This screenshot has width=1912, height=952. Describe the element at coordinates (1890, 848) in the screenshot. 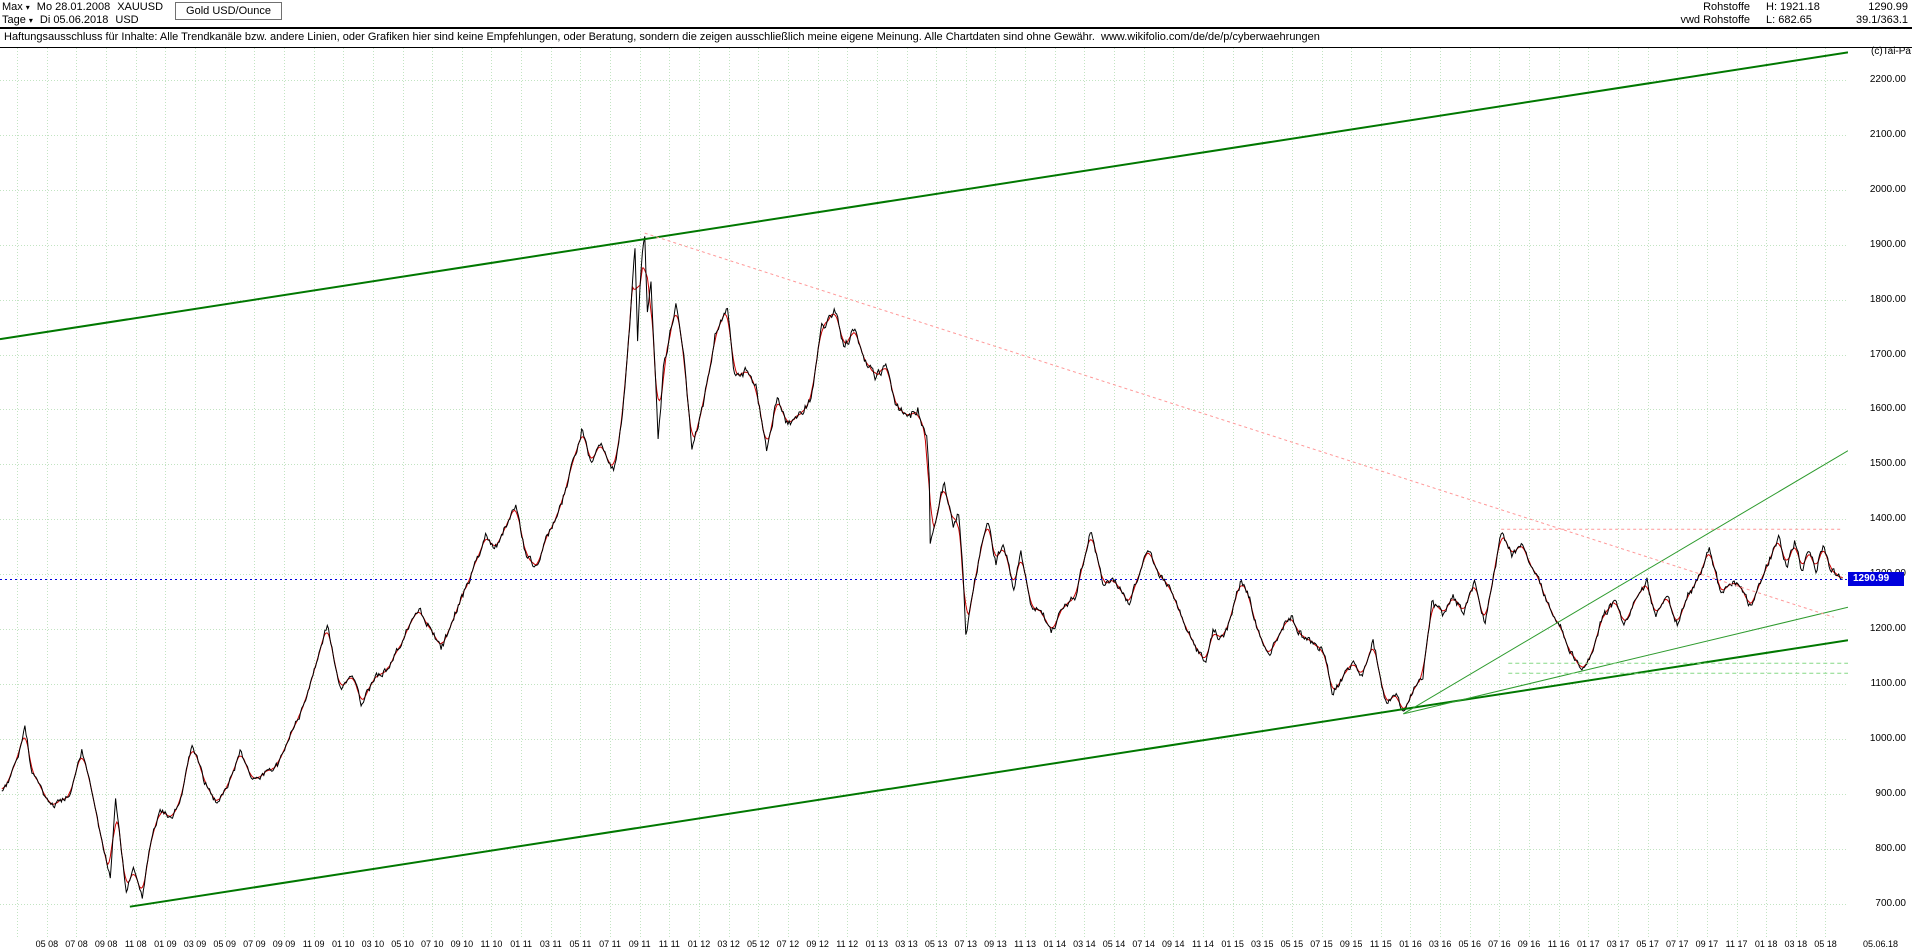

I see `price-axis-label: 800.00` at that location.